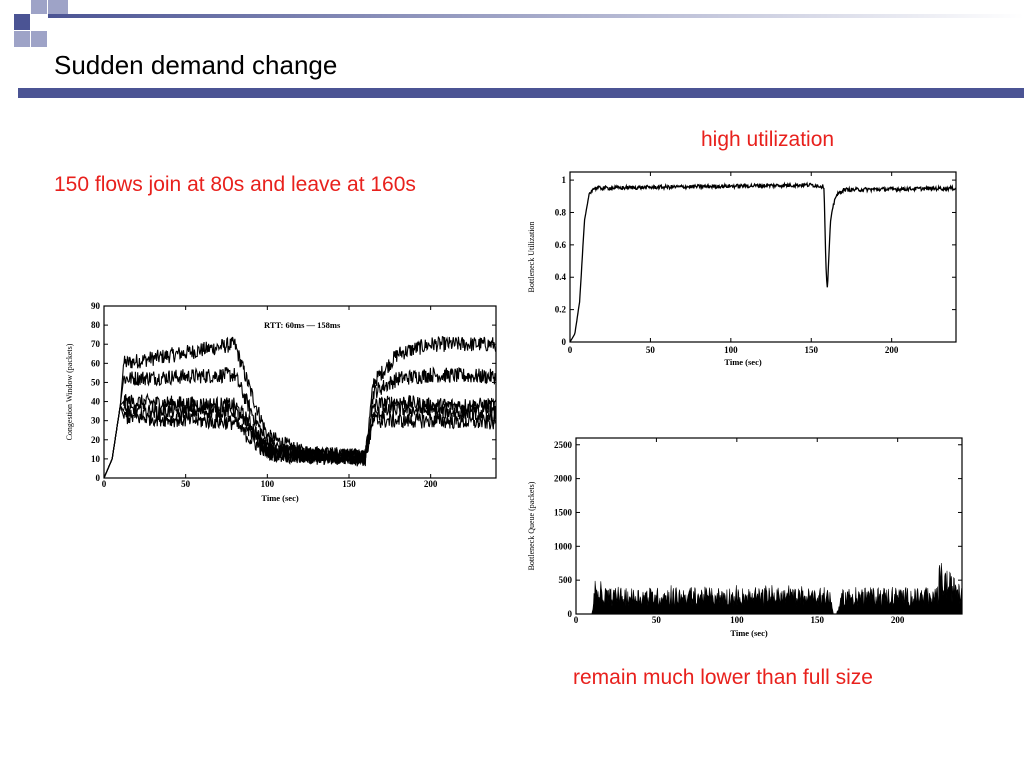  I want to click on y-tick-label: 60, so click(96, 363).